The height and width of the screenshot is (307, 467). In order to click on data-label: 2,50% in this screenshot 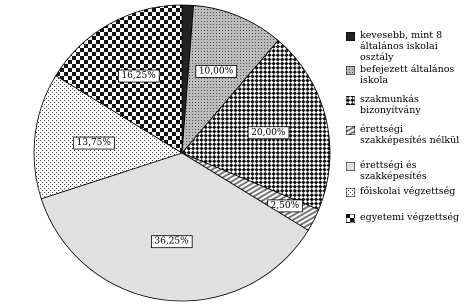, I will do `click(285, 206)`.